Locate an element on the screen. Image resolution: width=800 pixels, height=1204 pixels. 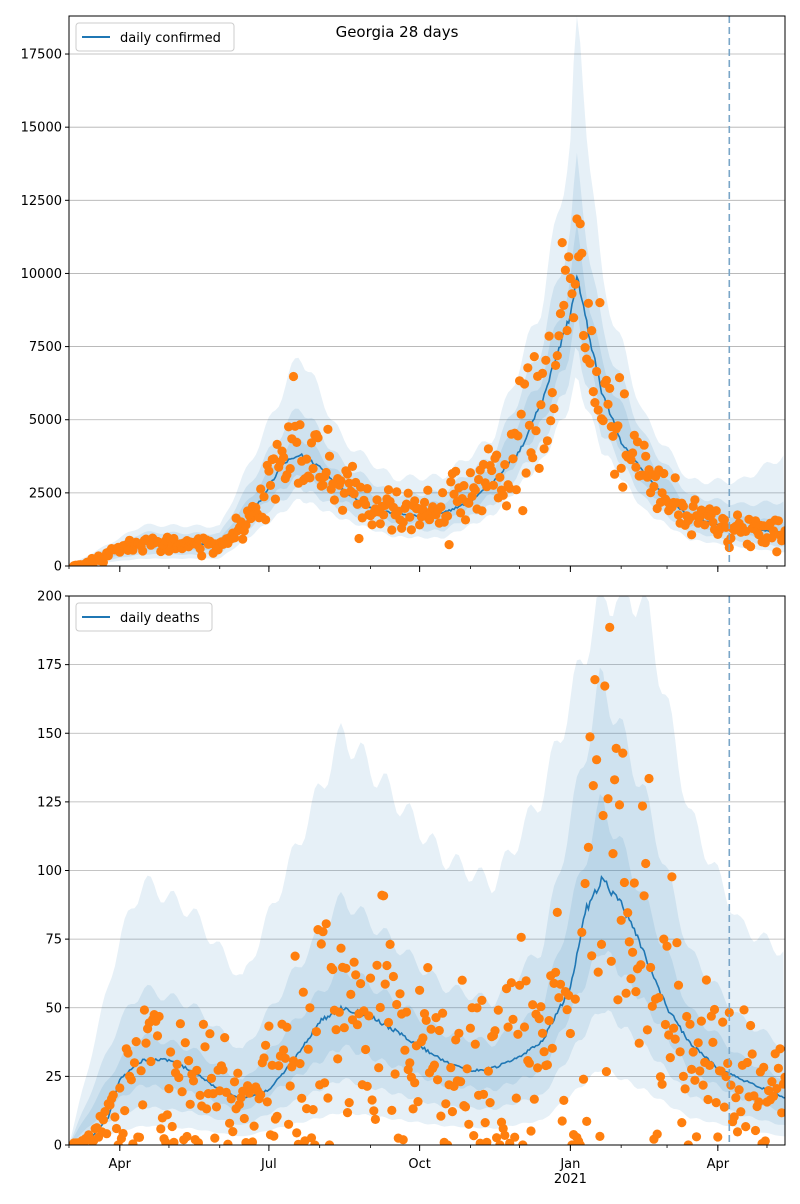
x-tick-label: Jul is located at coordinates (268, 1164).